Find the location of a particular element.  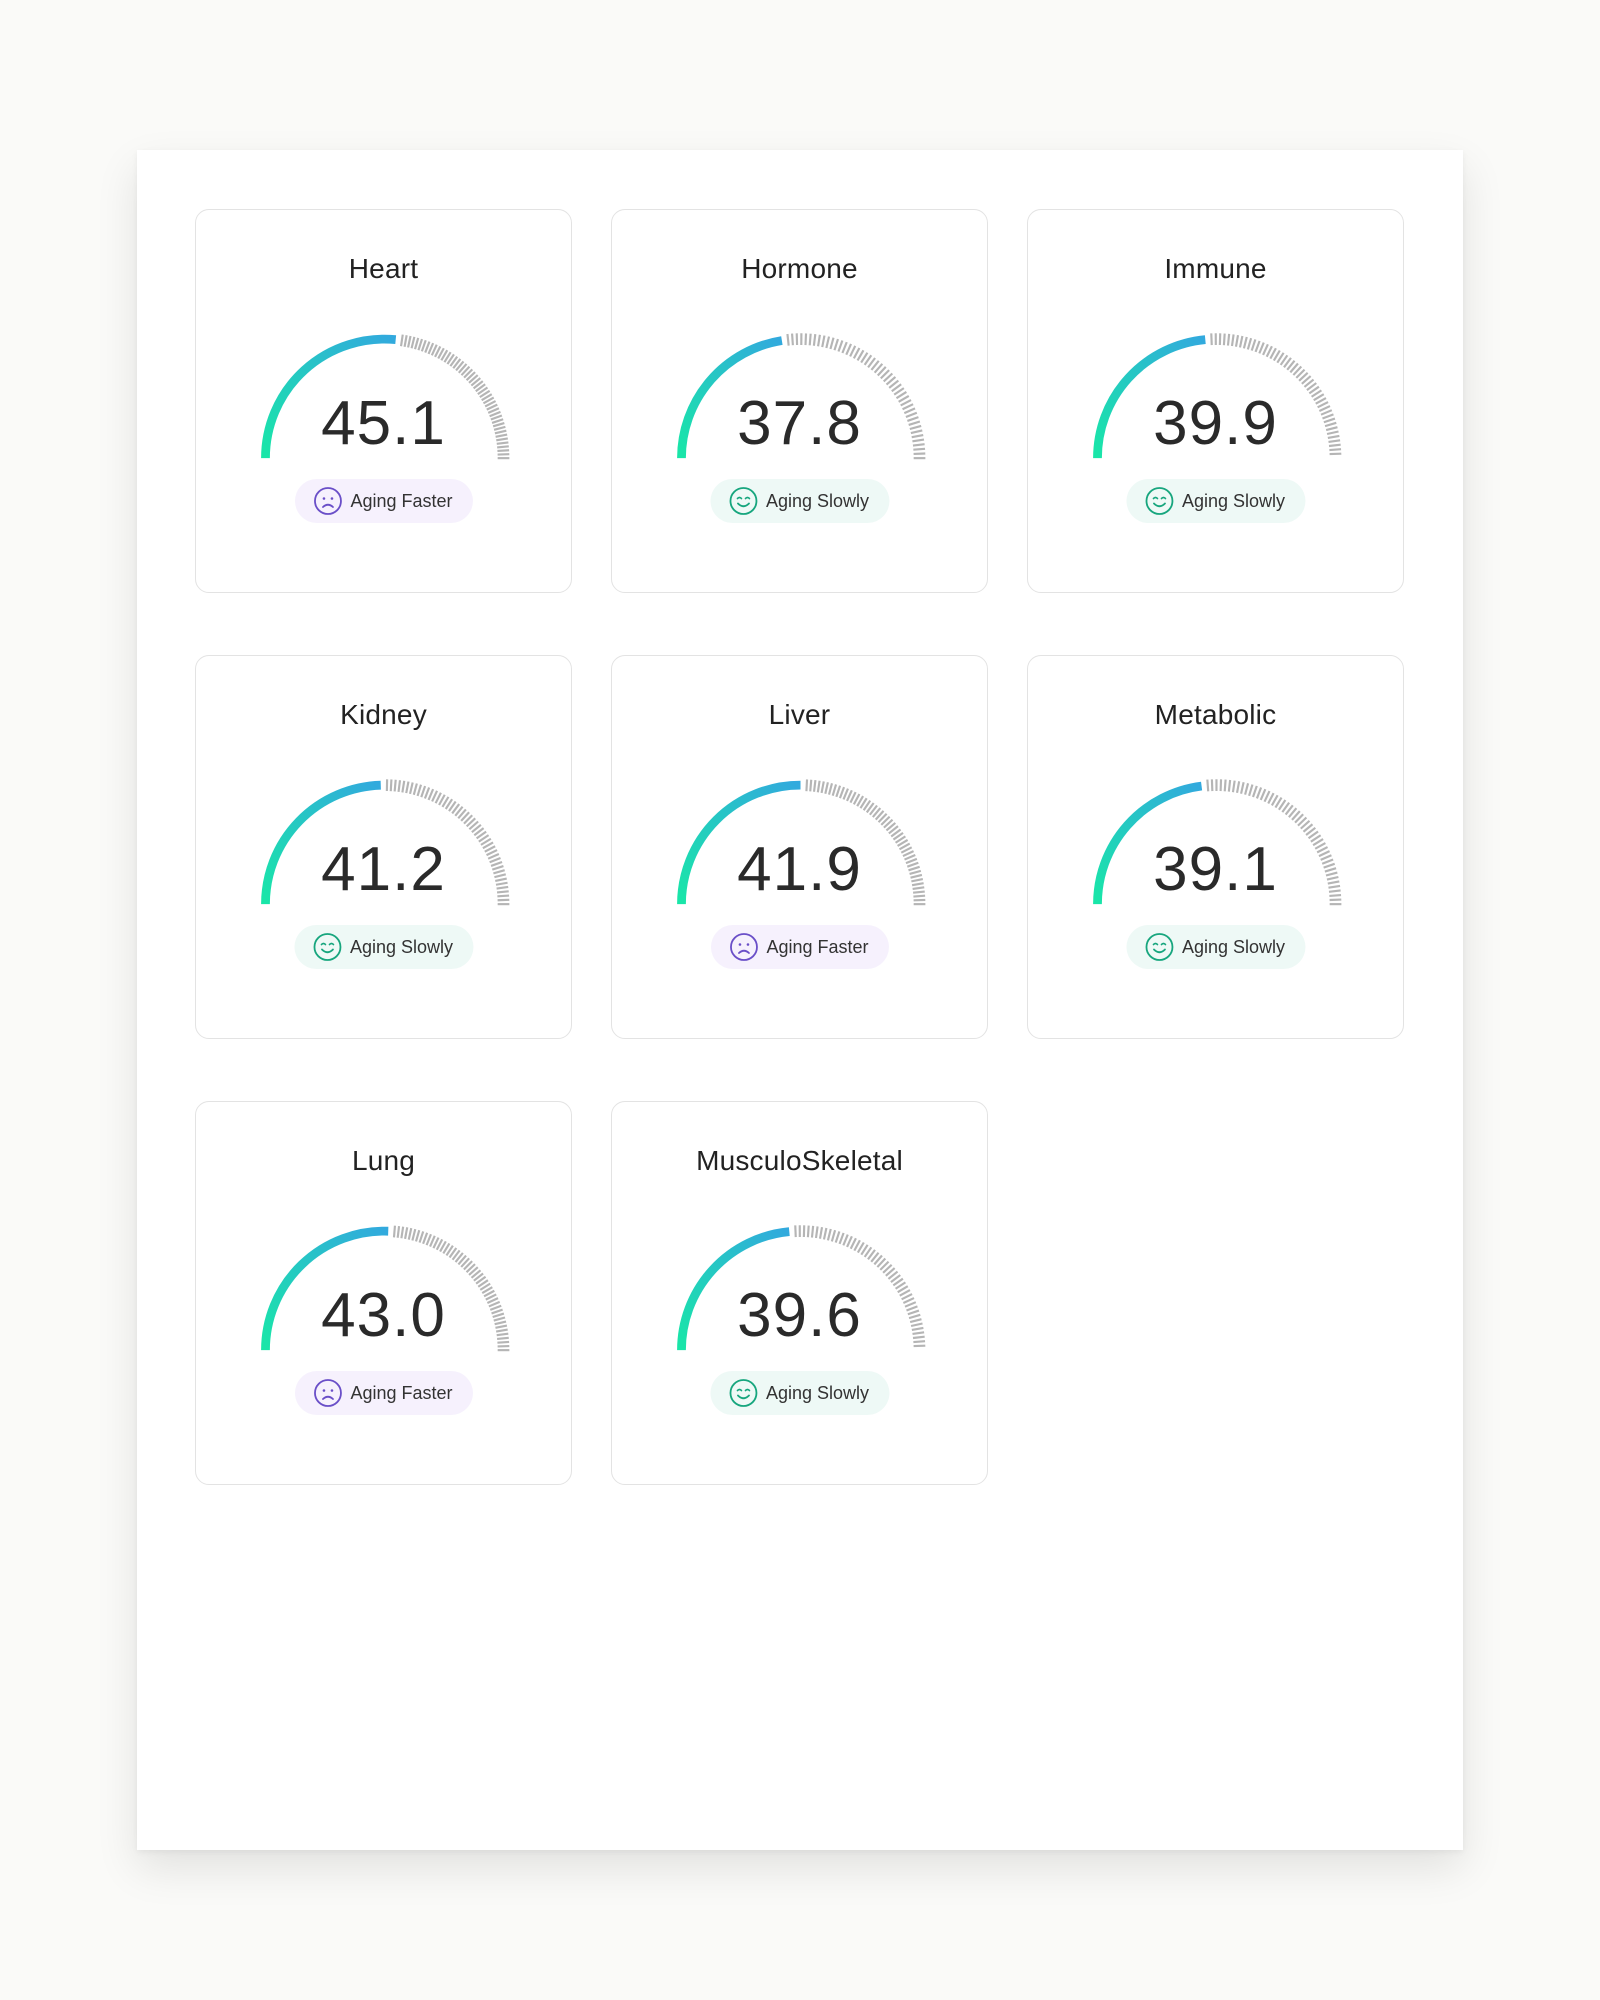

organ-card-heart: Heart 45.1 Aging Faster is located at coordinates (383, 401).